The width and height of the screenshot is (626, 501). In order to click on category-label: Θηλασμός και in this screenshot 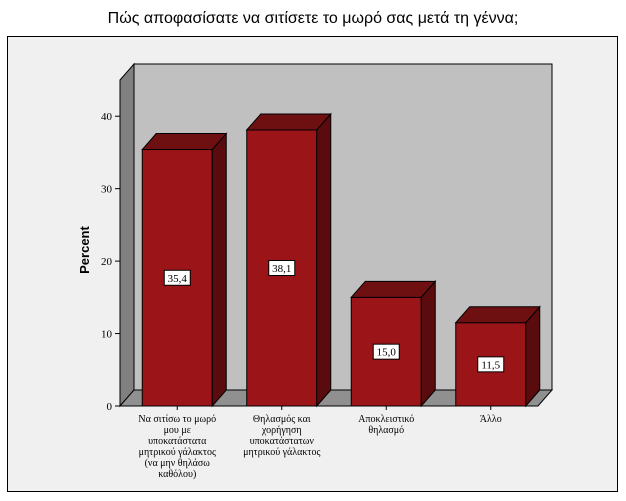, I will do `click(282, 419)`.